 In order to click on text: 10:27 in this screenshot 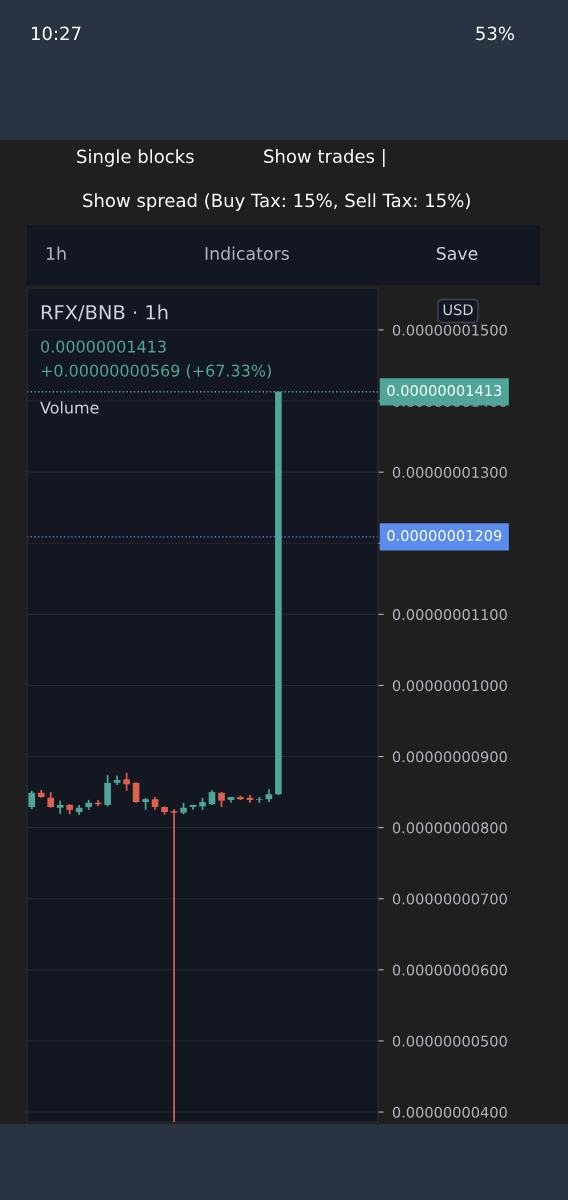, I will do `click(56, 33)`.